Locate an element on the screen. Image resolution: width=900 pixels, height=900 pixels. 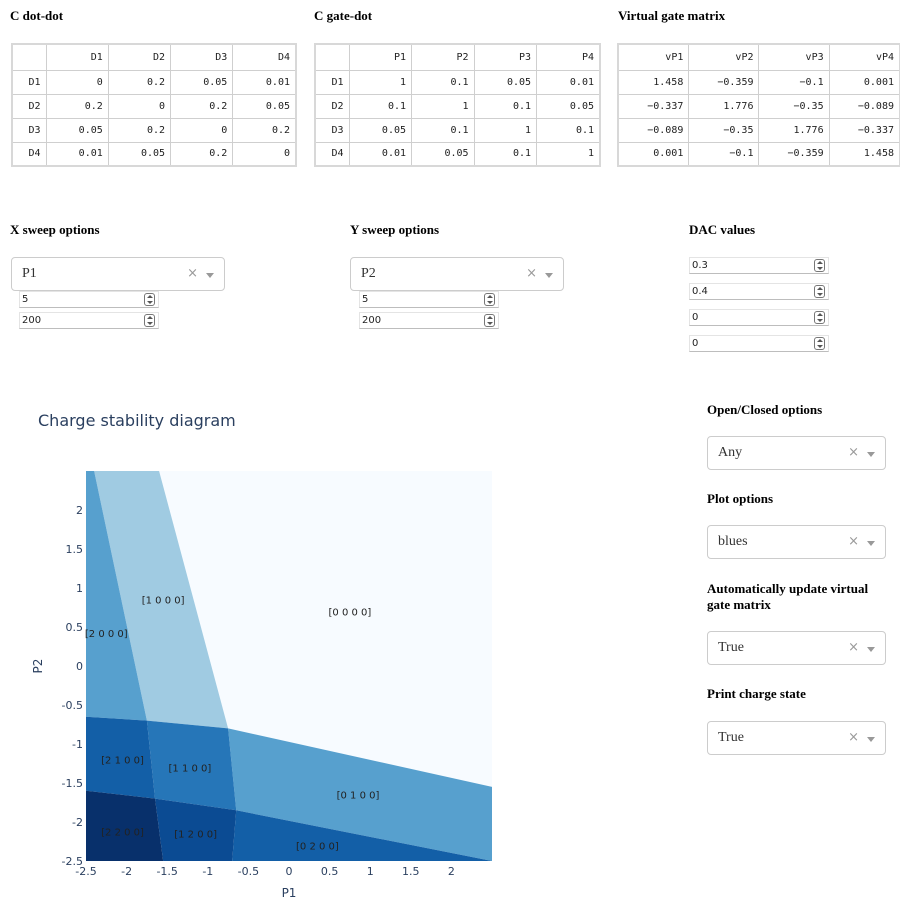
input-value: 0 is located at coordinates (695, 343).